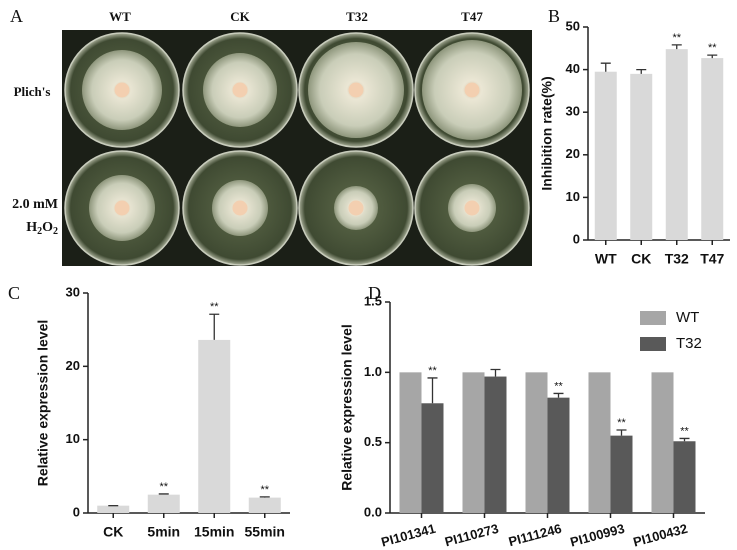 The image size is (737, 550). I want to click on x-tick-label: 5min, so click(163, 532).